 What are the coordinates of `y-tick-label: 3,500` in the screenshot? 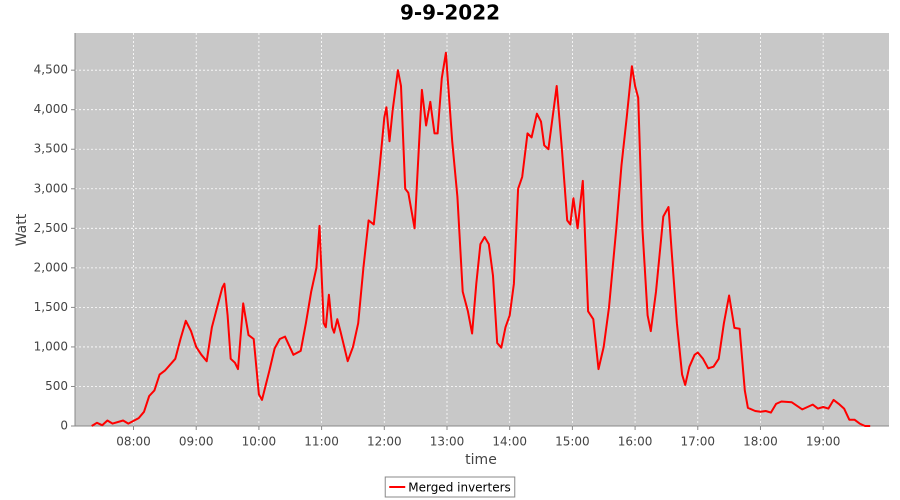 It's located at (51, 149).